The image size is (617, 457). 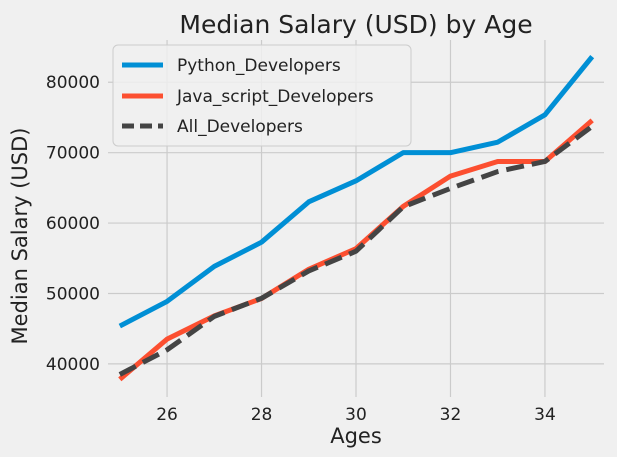 I want to click on y-tick-label: 70000, so click(x=73, y=154).